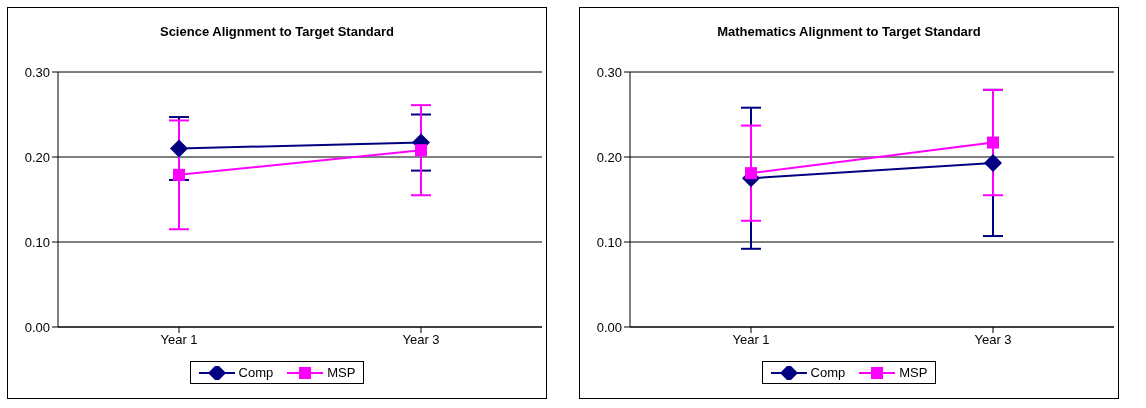 The width and height of the screenshot is (1146, 408). What do you see at coordinates (849, 32) in the screenshot?
I see `chart-title: Mathematics Alignment to Target Standard` at bounding box center [849, 32].